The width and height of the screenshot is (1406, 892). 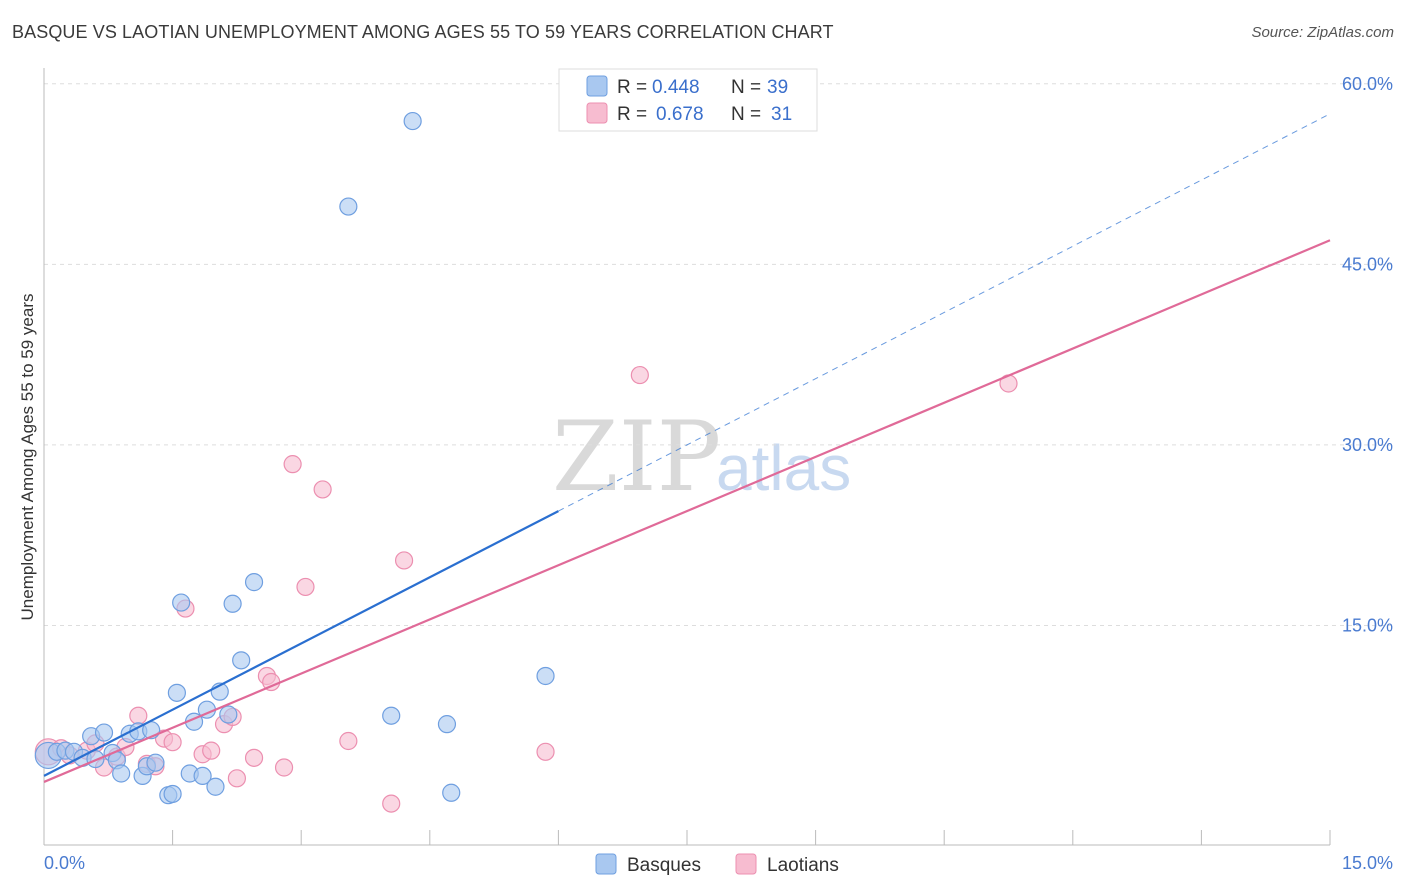 I want to click on legend-basque-n-label: N =, so click(x=746, y=87).